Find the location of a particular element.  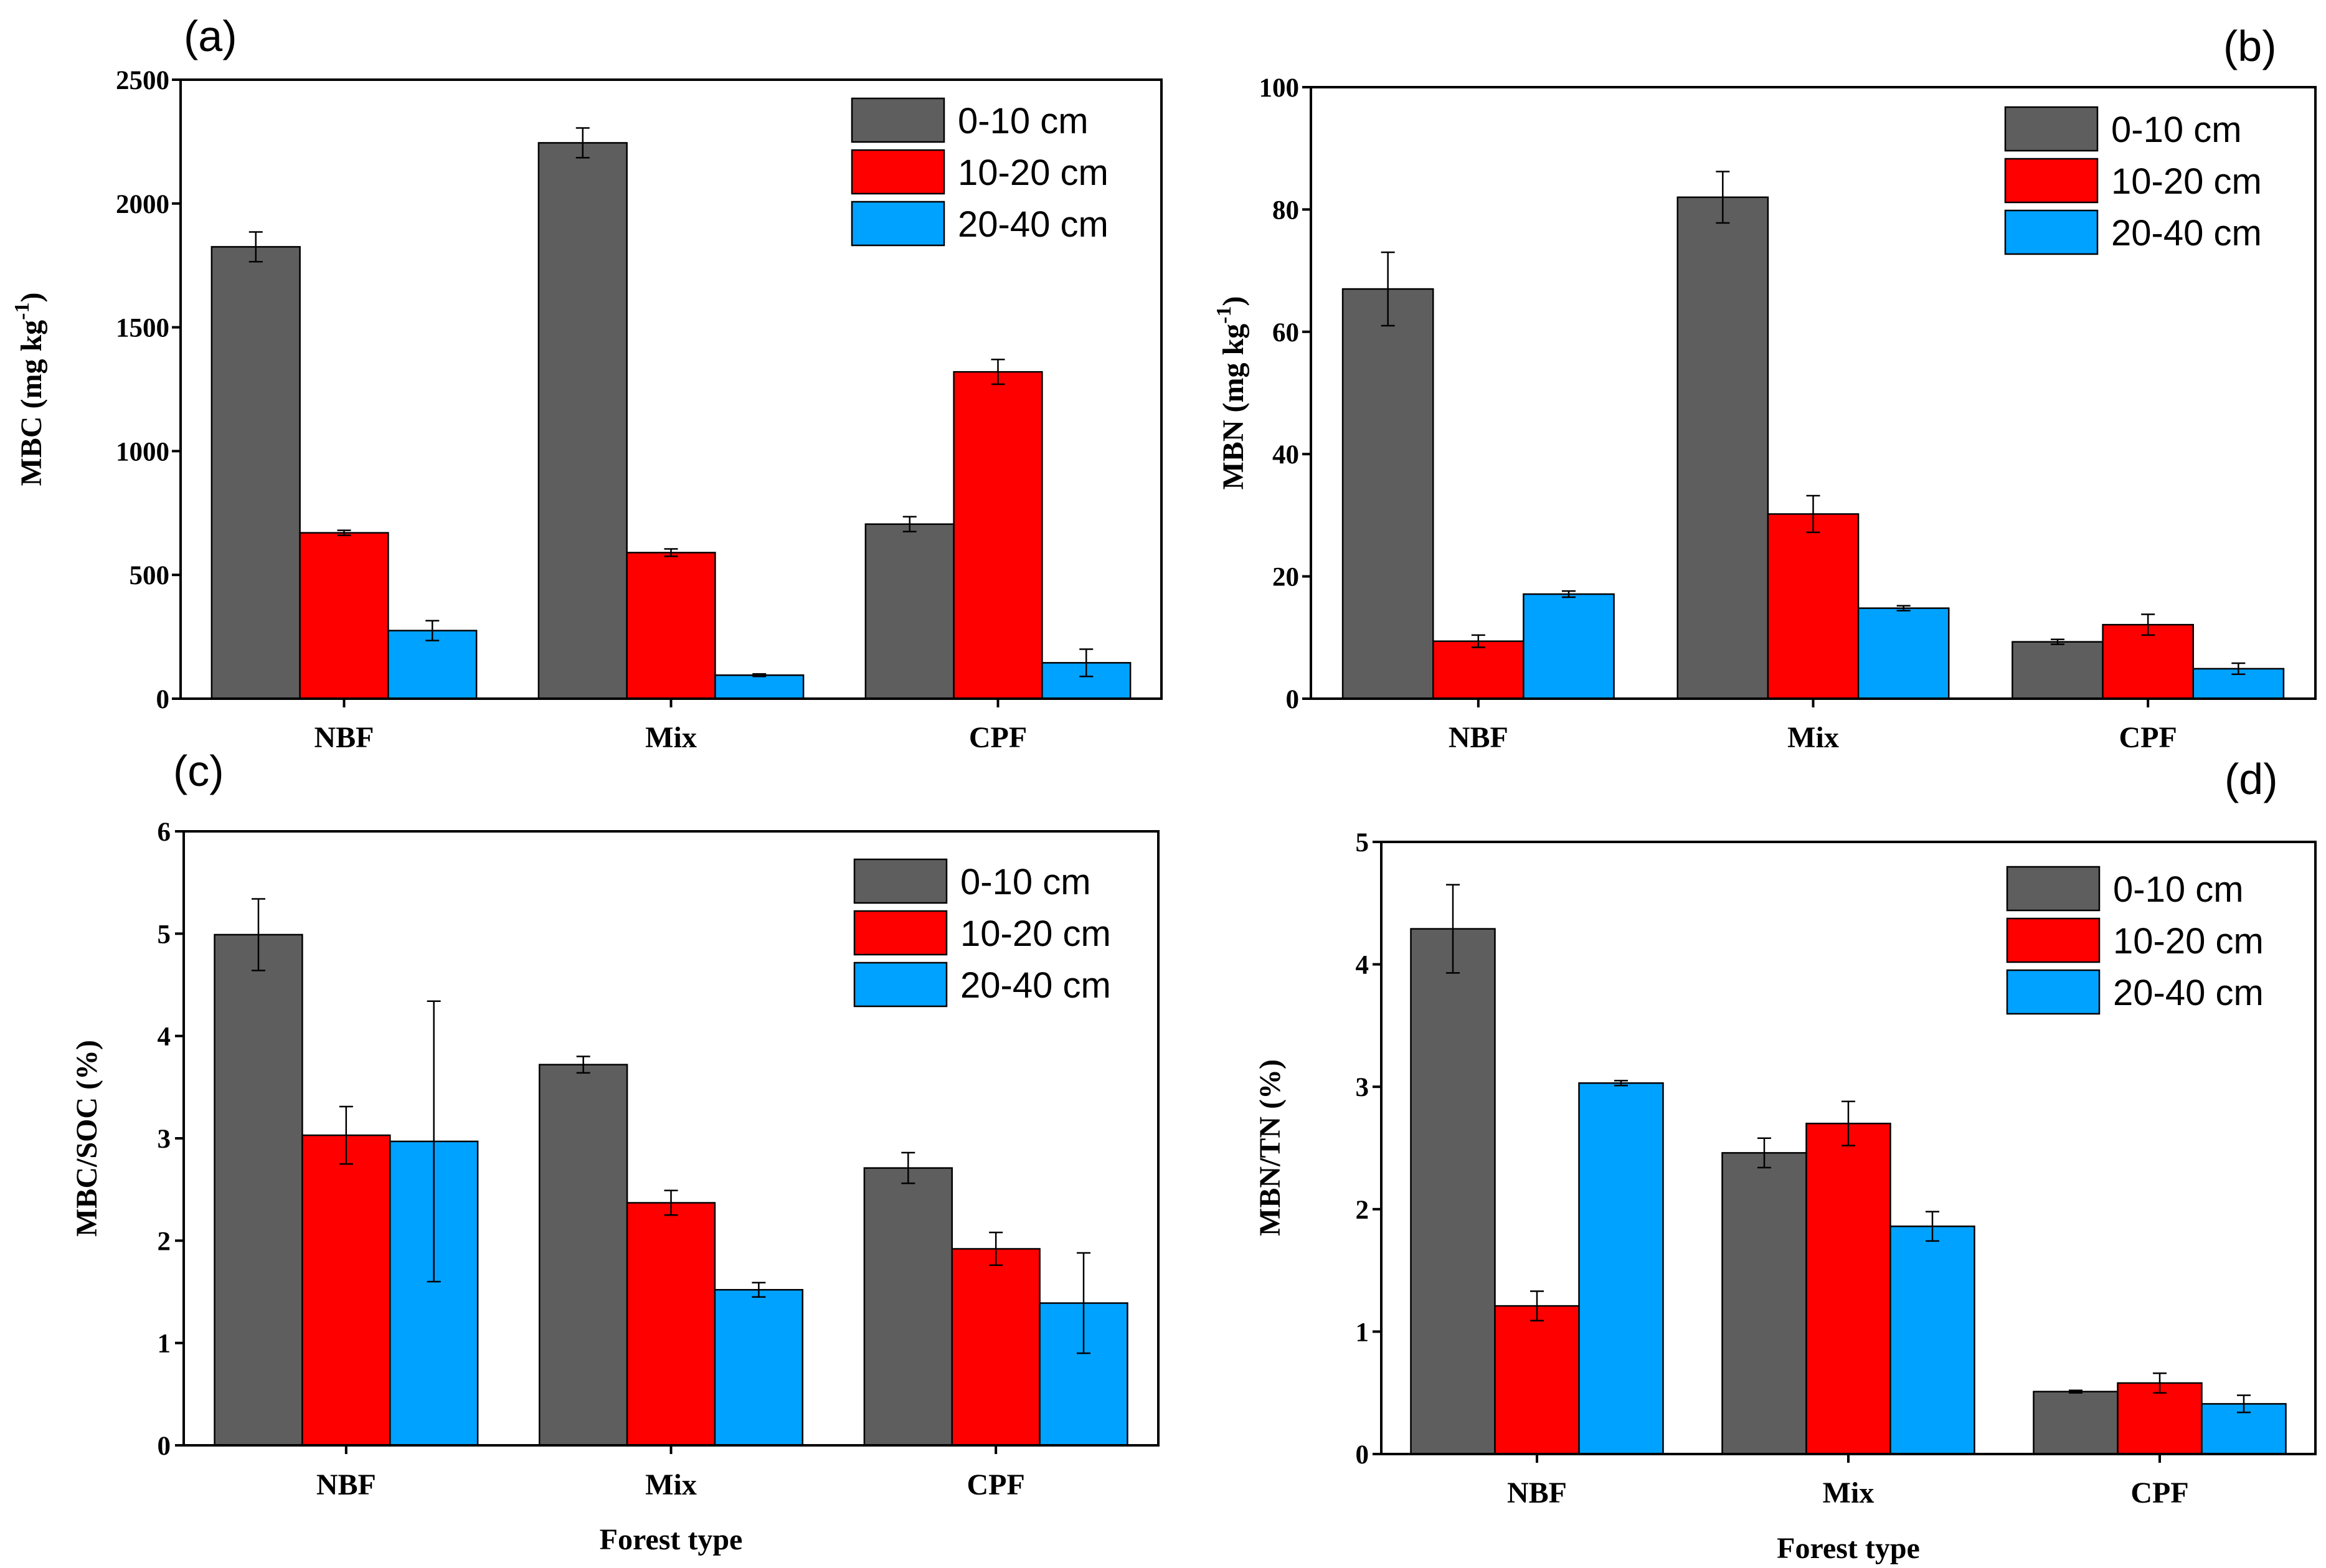

y-tick-label-a: 0 is located at coordinates (163, 699).